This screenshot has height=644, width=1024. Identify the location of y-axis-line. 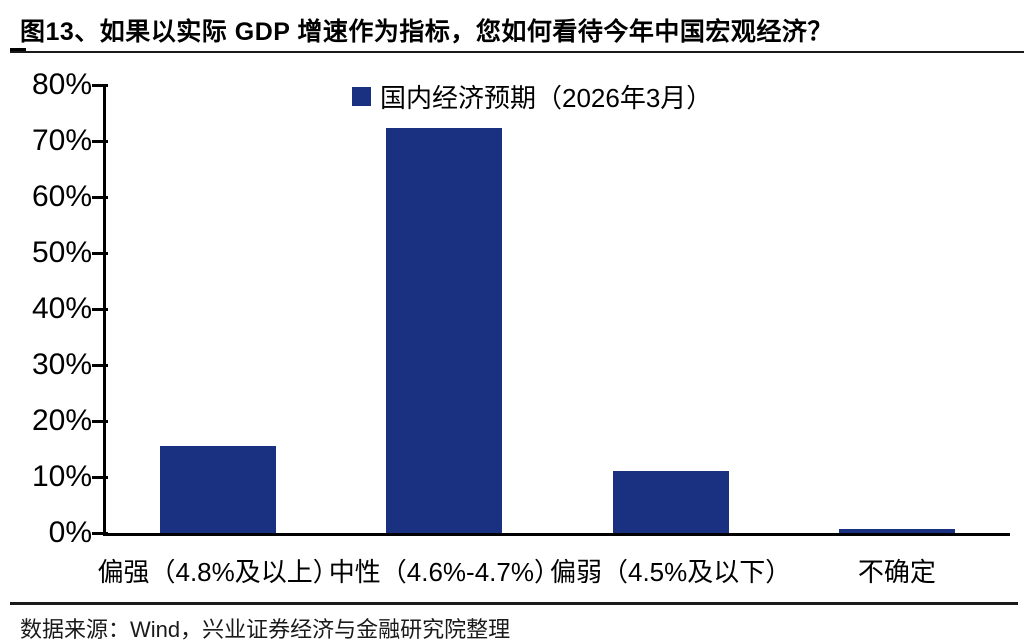
(104, 310).